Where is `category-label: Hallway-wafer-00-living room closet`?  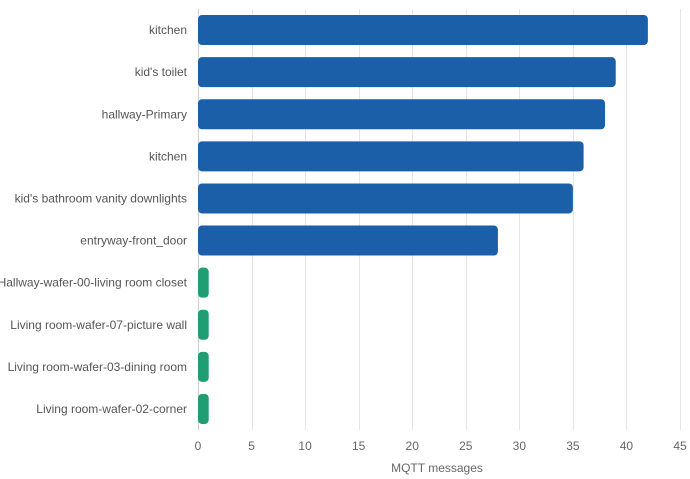 category-label: Hallway-wafer-00-living room closet is located at coordinates (94, 283).